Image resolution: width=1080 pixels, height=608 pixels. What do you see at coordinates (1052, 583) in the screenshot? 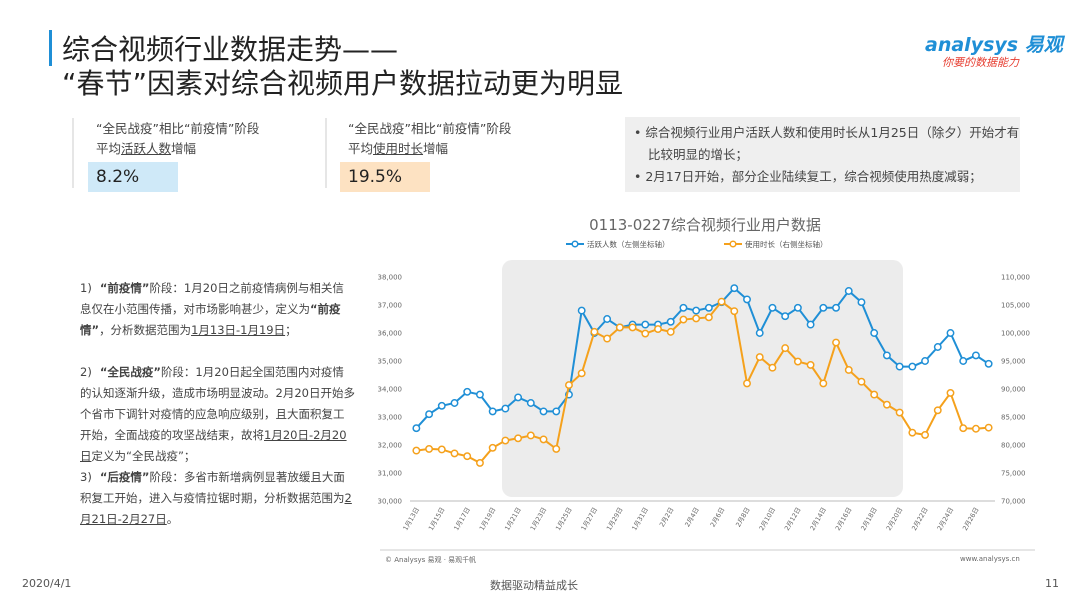
I see `footer-page: 11` at bounding box center [1052, 583].